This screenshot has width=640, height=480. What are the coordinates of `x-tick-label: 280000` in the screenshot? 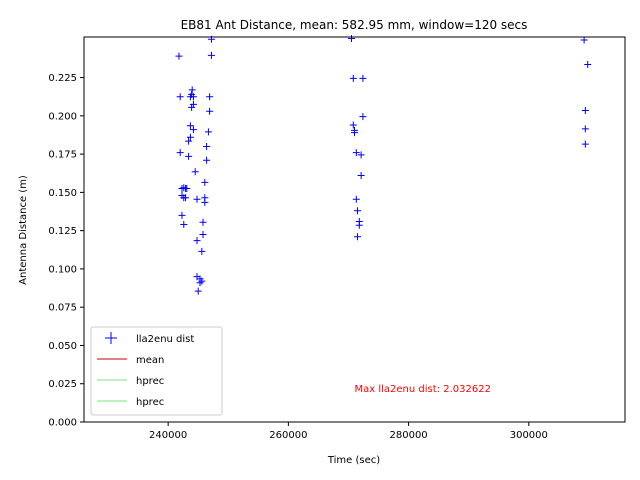 It's located at (409, 435).